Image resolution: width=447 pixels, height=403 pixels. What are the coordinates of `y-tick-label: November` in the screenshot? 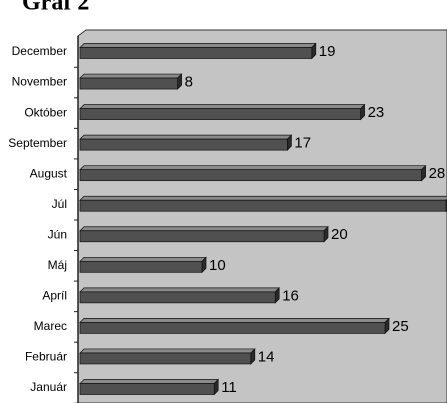 It's located at (39, 82).